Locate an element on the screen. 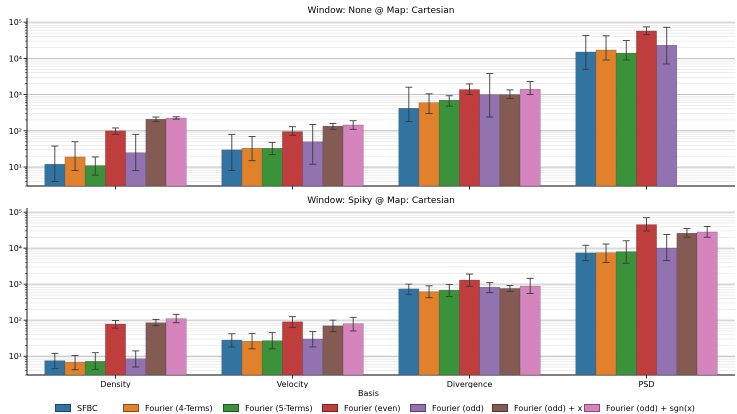 The image size is (737, 414). legend-item-fourier-odd: Fourier (odd) is located at coordinates (447, 408).